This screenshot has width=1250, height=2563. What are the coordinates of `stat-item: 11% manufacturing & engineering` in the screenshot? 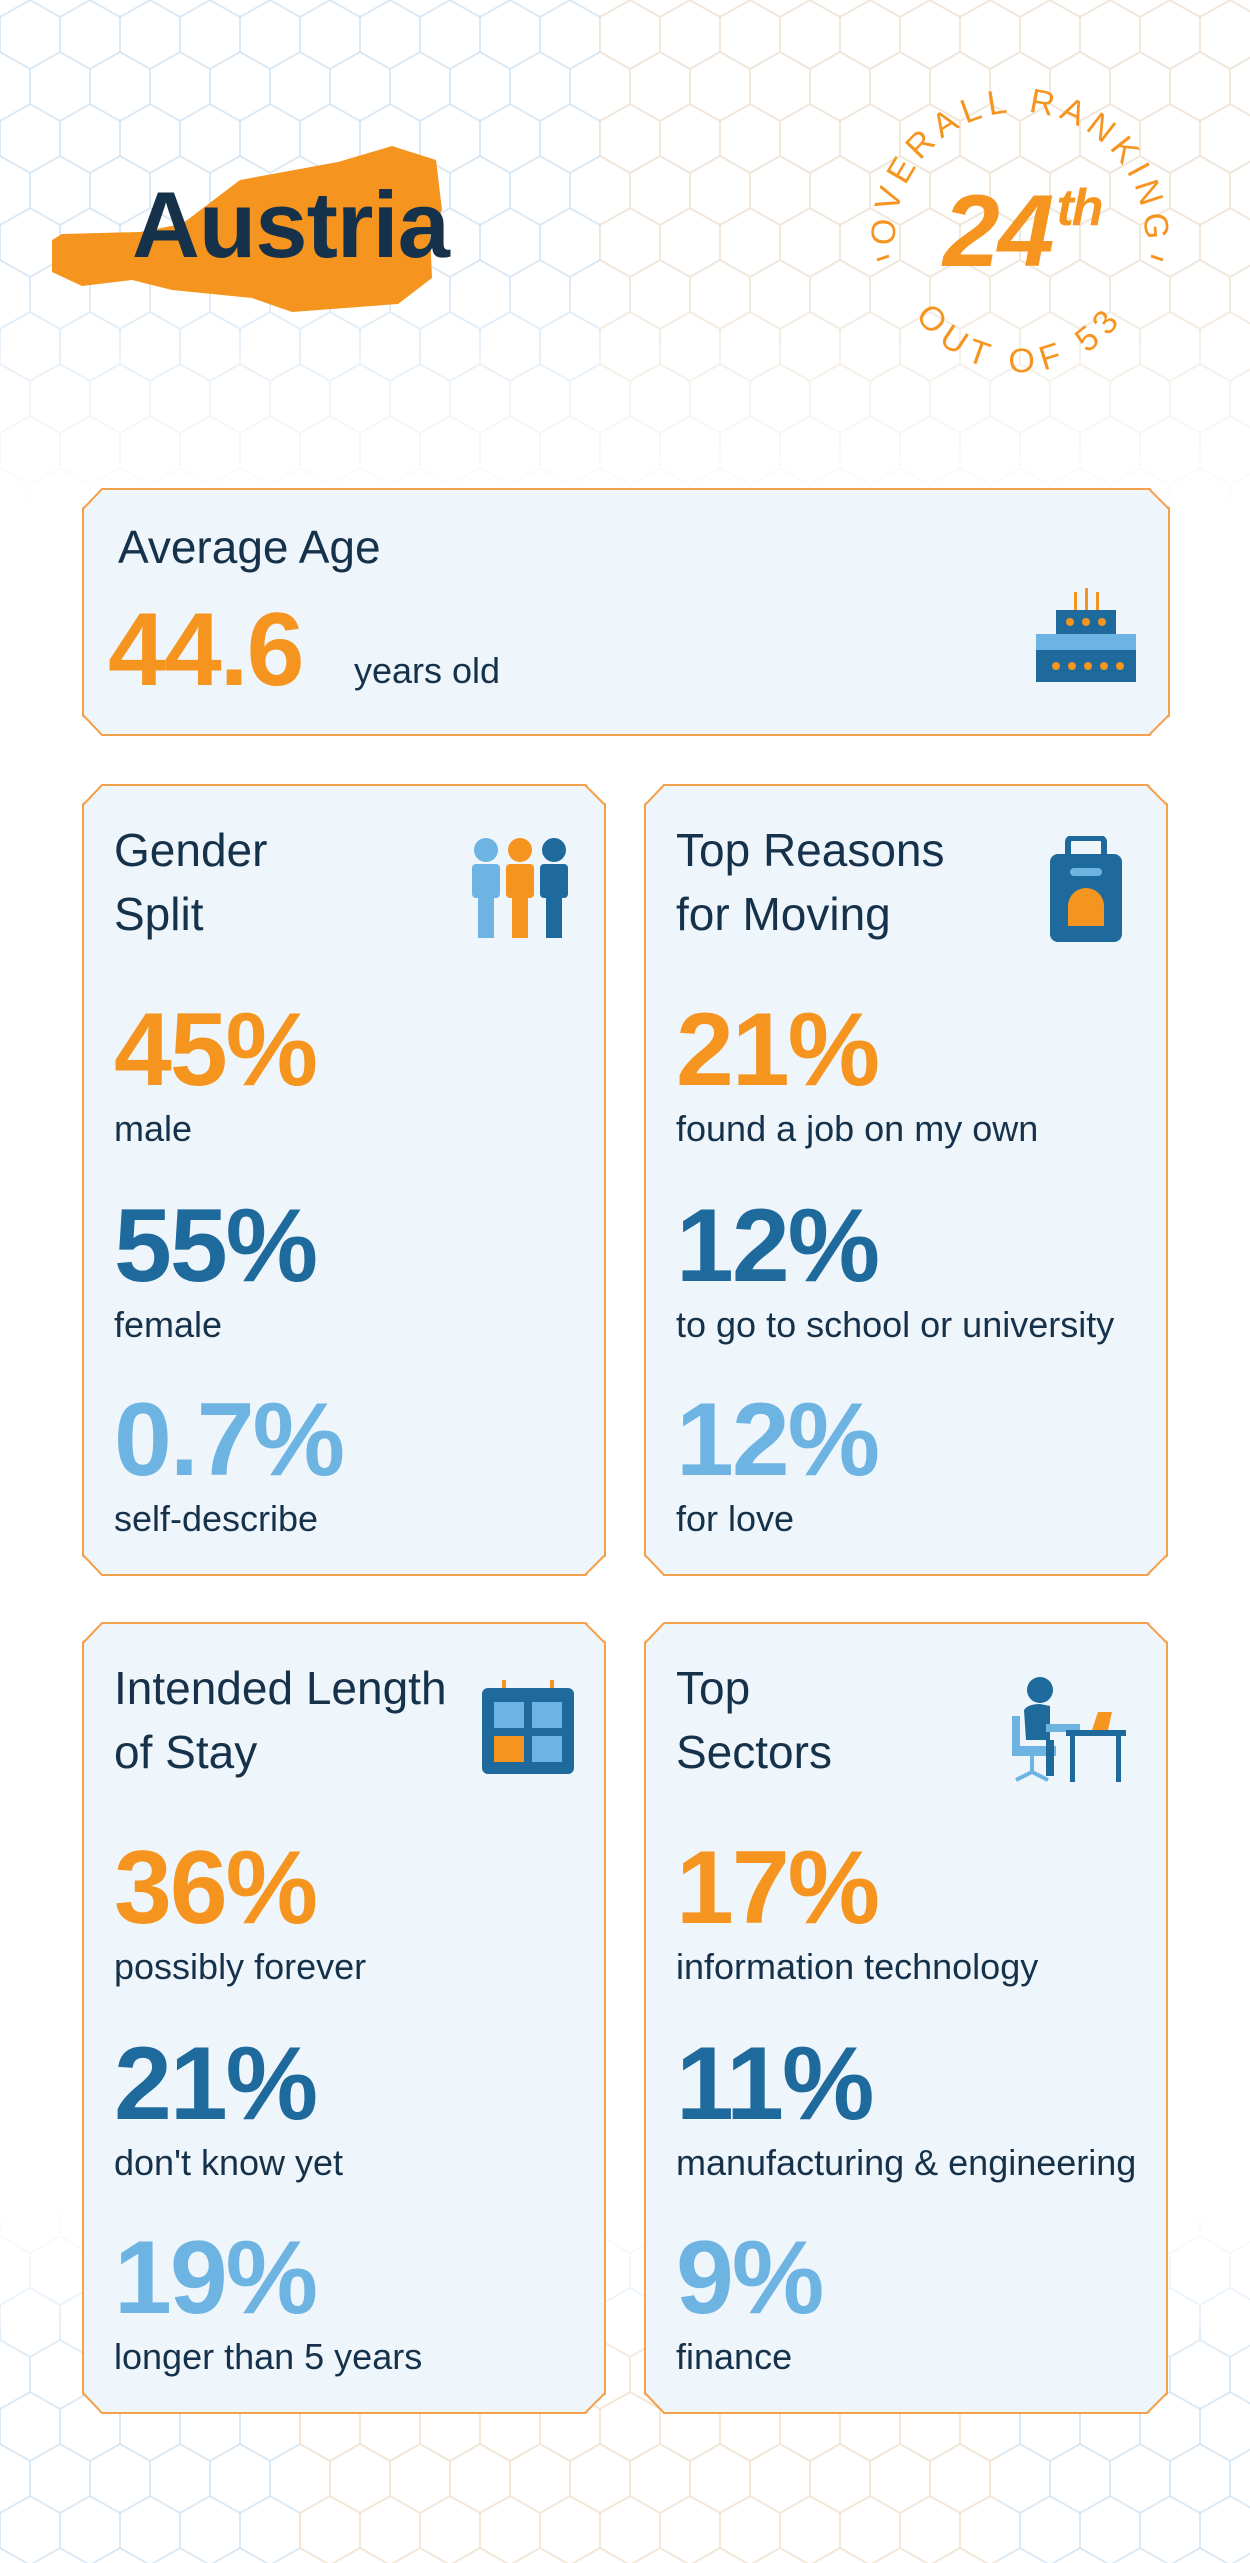 It's located at (906, 2108).